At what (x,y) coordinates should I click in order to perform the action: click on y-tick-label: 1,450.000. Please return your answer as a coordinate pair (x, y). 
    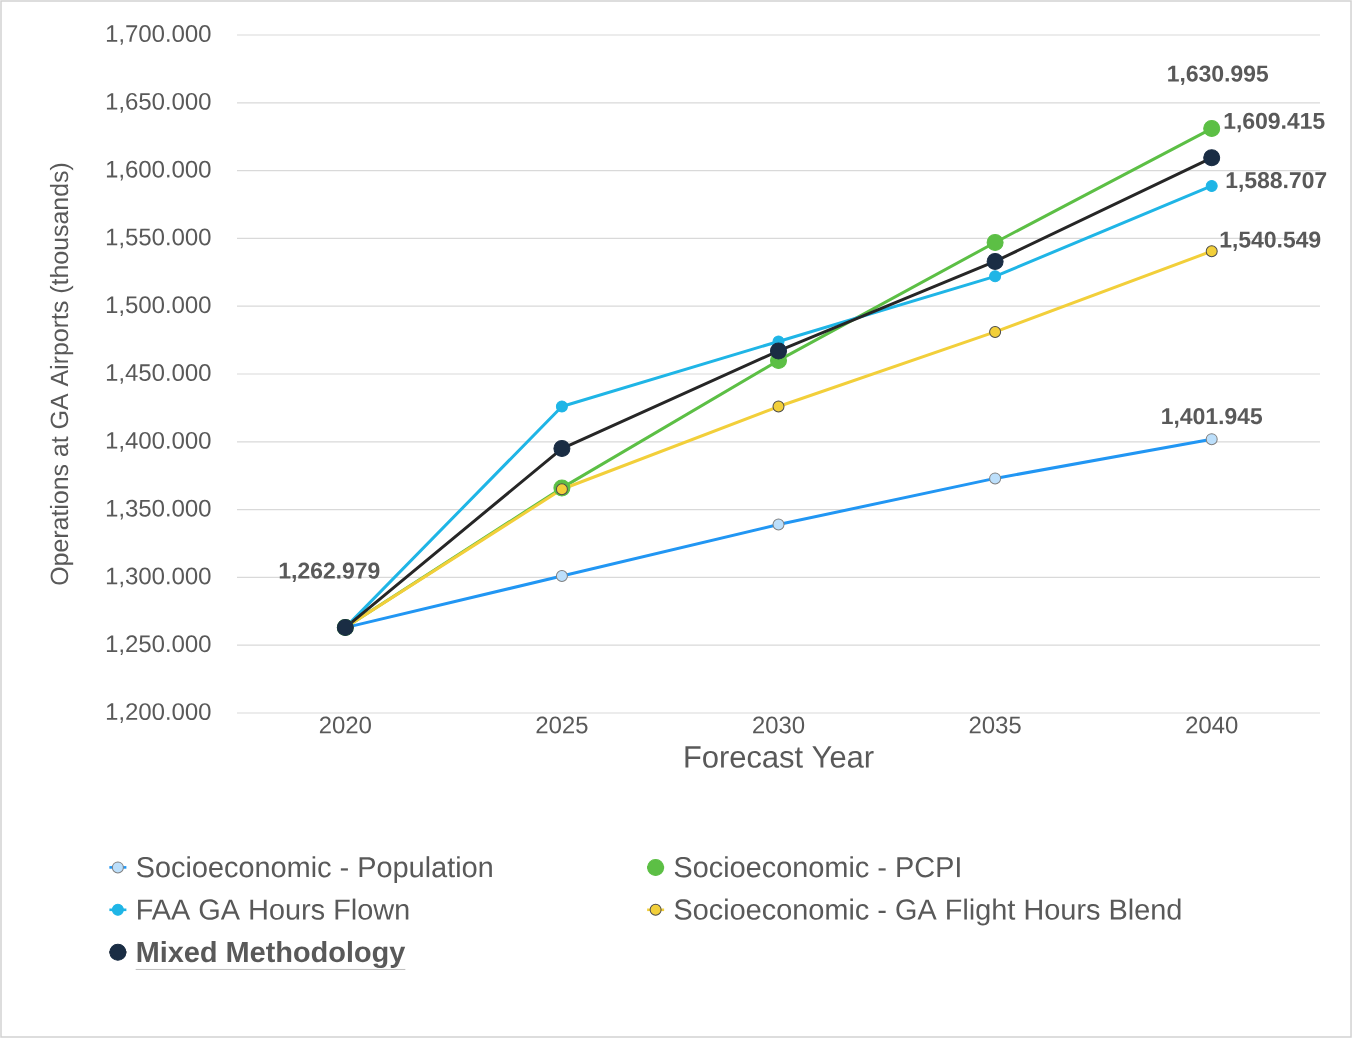
    Looking at the image, I should click on (158, 374).